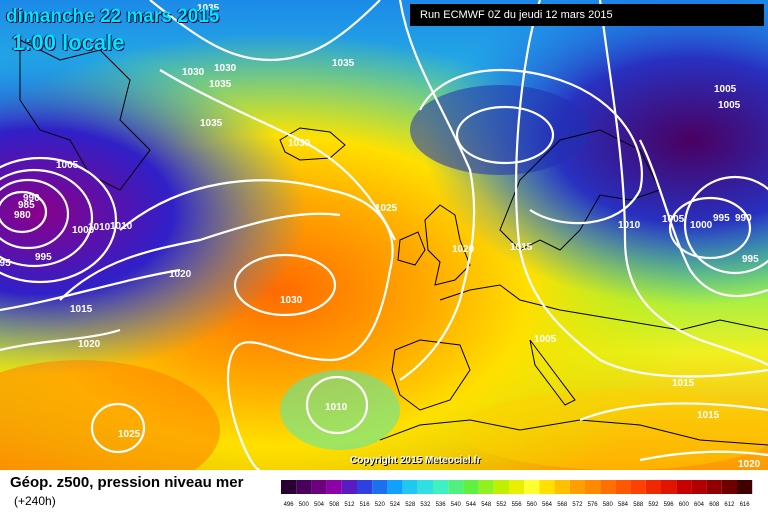 This screenshot has height=512, width=768. What do you see at coordinates (411, 248) in the screenshot?
I see `ireland-coast` at bounding box center [411, 248].